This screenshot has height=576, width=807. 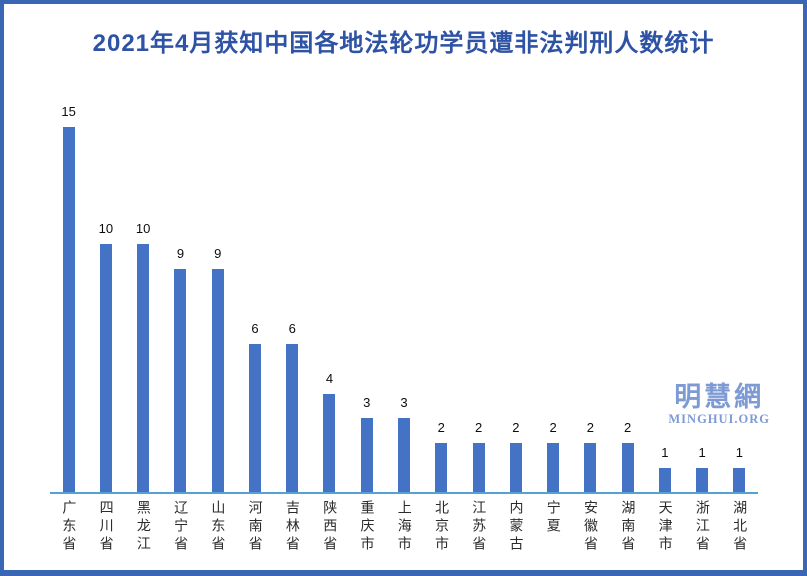 What do you see at coordinates (367, 527) in the screenshot?
I see `x-axis-label-text: 重庆市` at bounding box center [367, 527].